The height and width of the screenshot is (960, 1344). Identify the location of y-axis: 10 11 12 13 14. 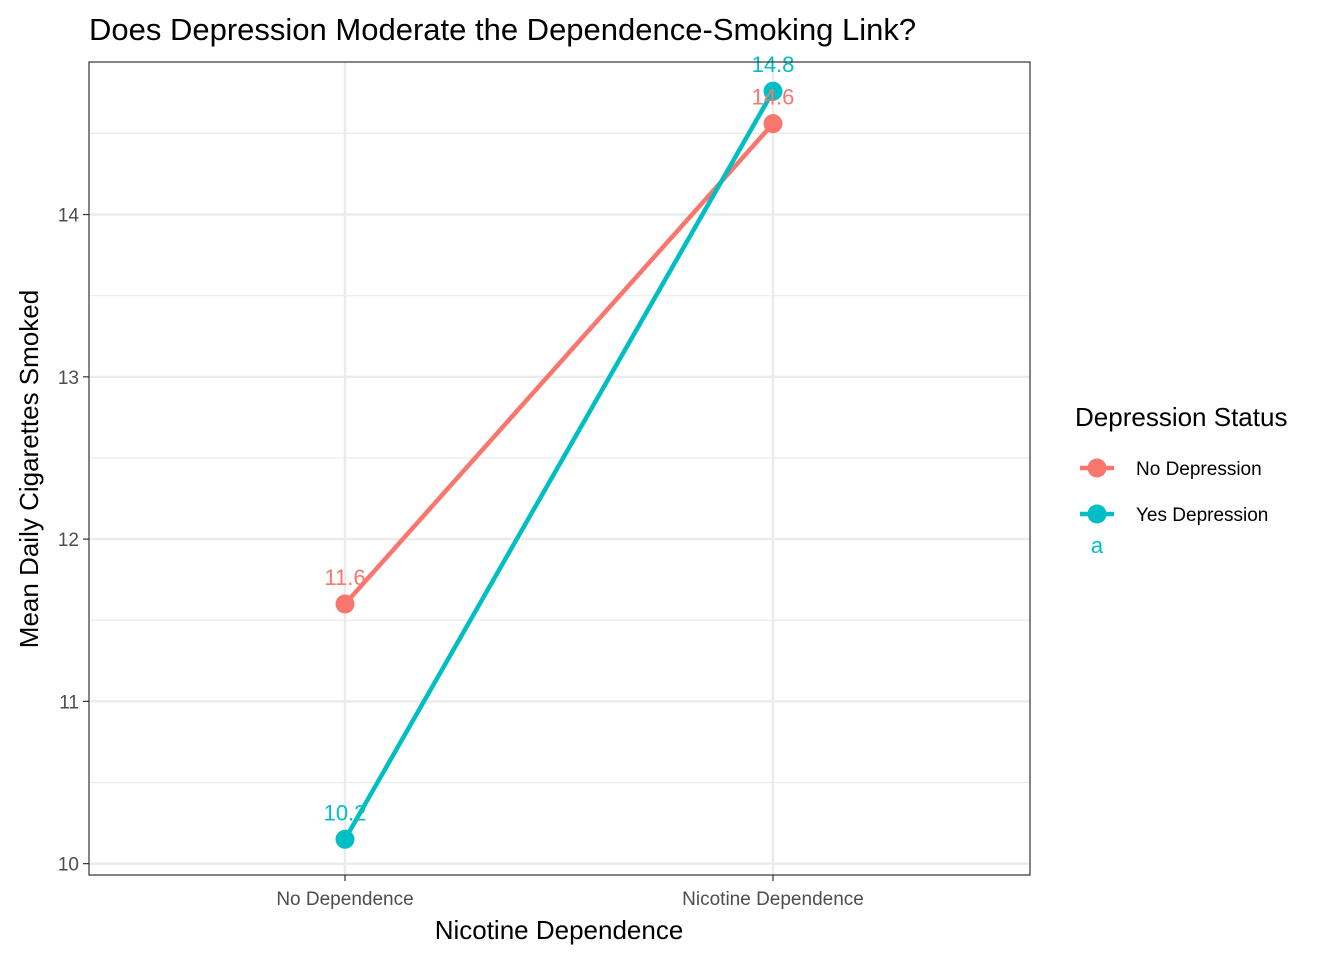
(73, 541).